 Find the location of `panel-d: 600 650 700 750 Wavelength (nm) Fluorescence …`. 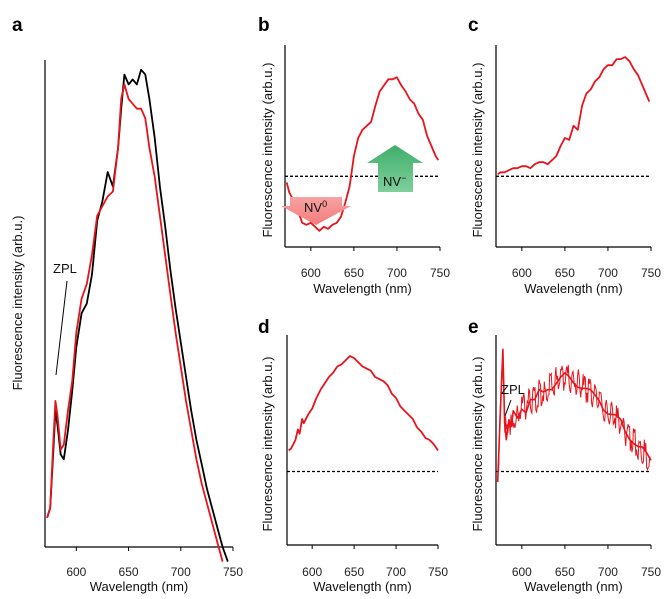

panel-d: 600 650 700 750 Wavelength (nm) Fluorescence … is located at coordinates (354, 464).